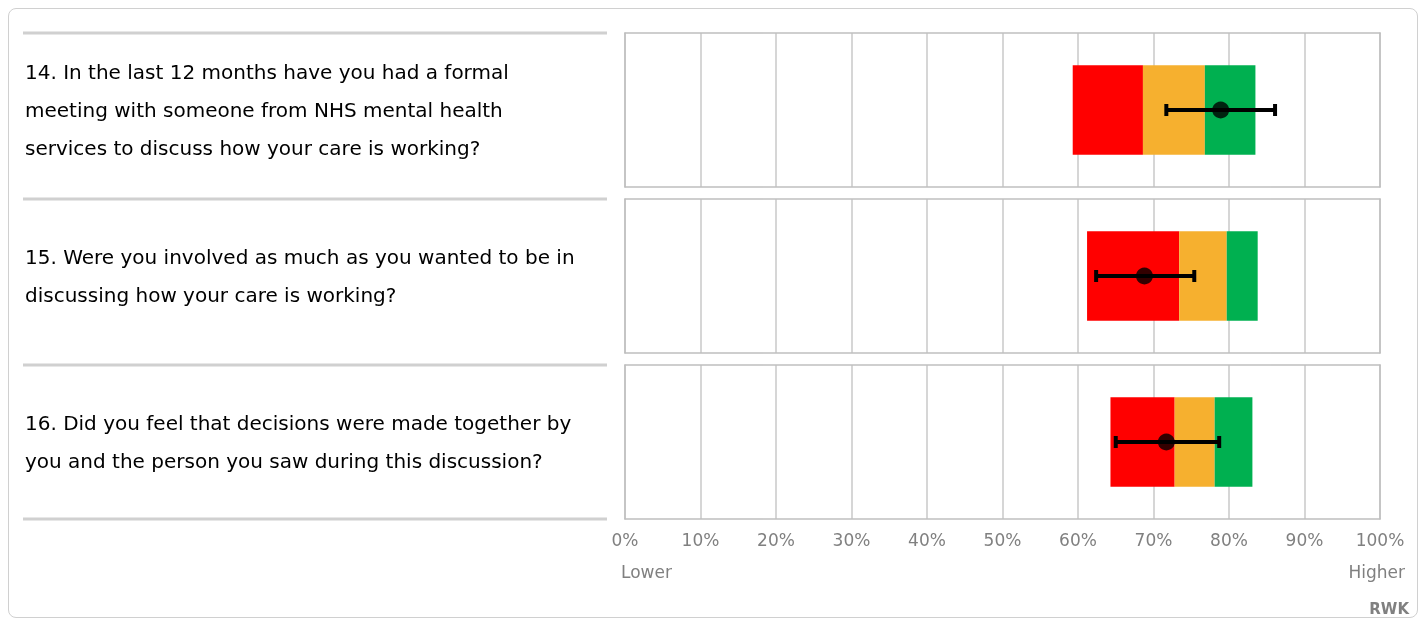 This screenshot has height=626, width=1426. What do you see at coordinates (625, 539) in the screenshot?
I see `x-tick-label: 0%` at bounding box center [625, 539].